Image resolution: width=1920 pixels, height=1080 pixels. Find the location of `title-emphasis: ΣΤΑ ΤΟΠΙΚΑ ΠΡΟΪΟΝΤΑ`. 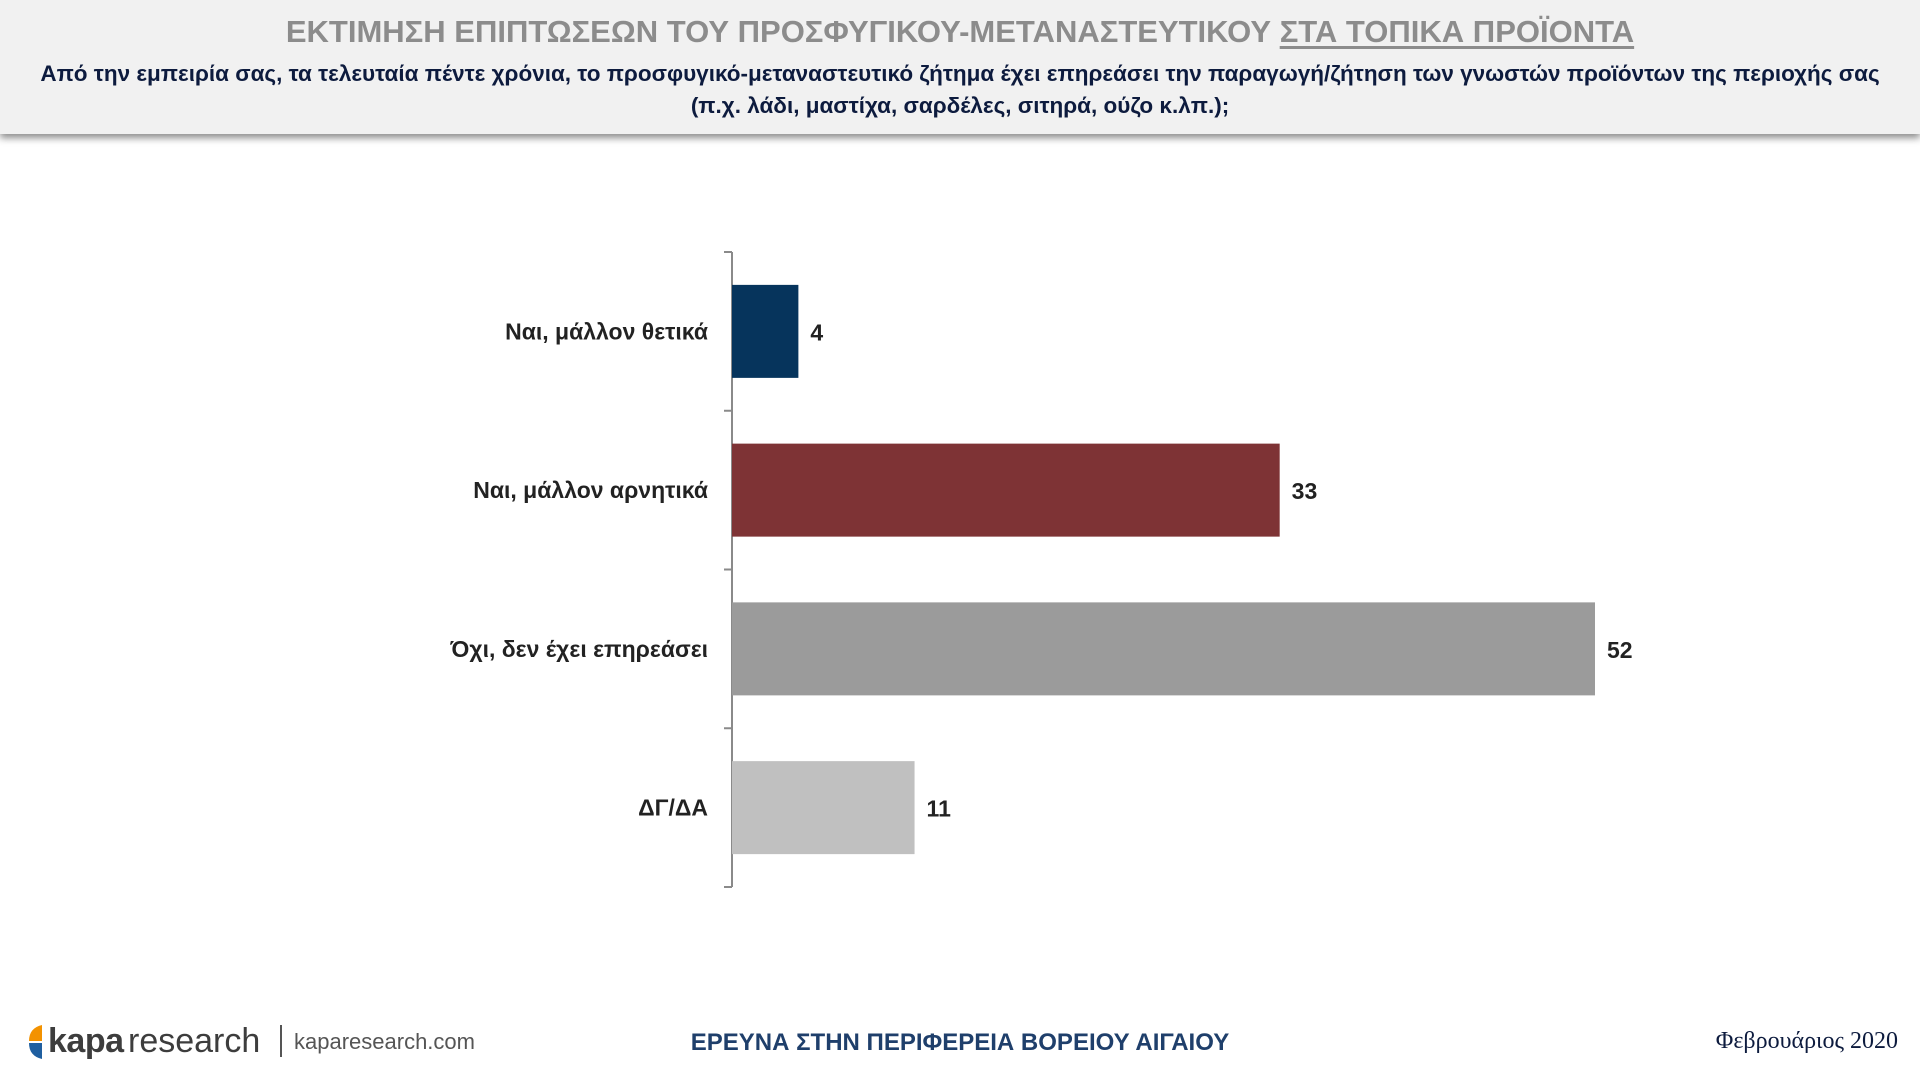

title-emphasis: ΣΤΑ ΤΟΠΙΚΑ ΠΡΟΪΟΝΤΑ is located at coordinates (1457, 31).